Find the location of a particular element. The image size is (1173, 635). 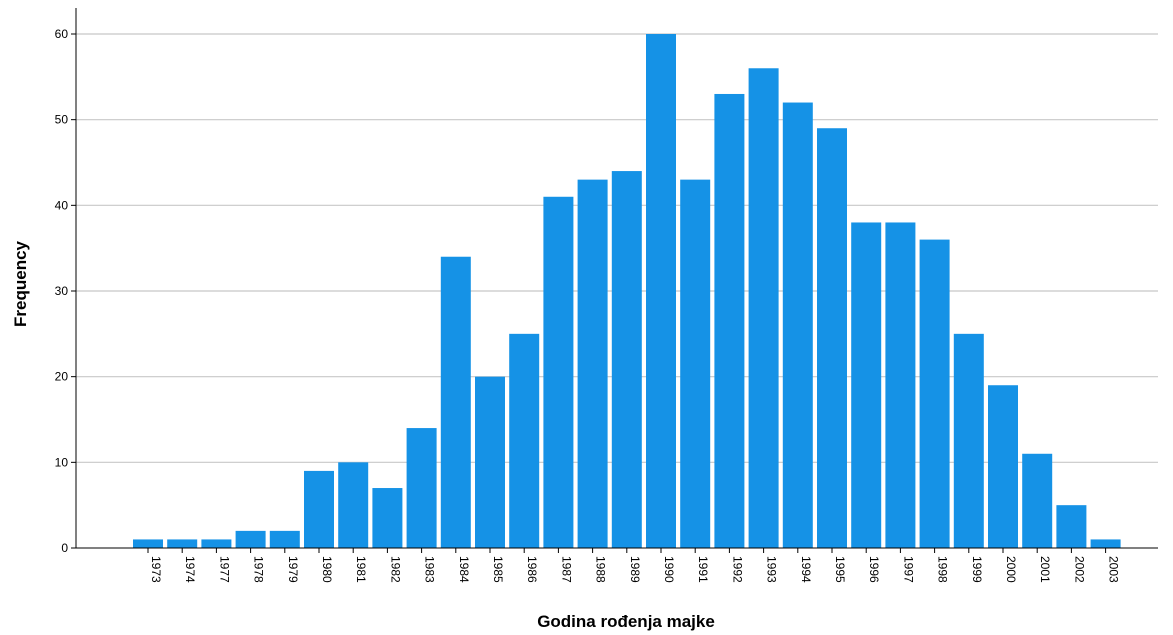

y-tick-label: 0 is located at coordinates (64, 548).